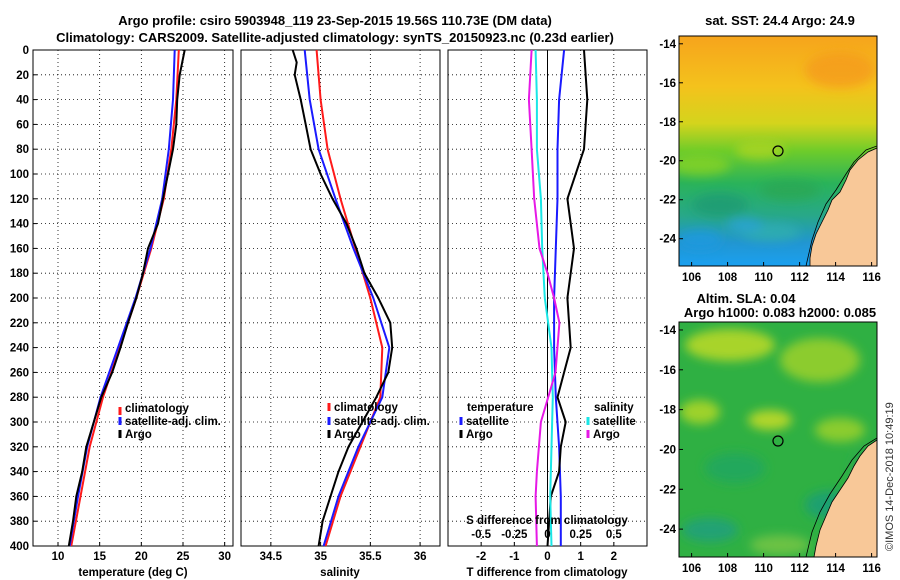 The width and height of the screenshot is (900, 580). I want to click on legend-temperature-title: temperature, so click(500, 408).